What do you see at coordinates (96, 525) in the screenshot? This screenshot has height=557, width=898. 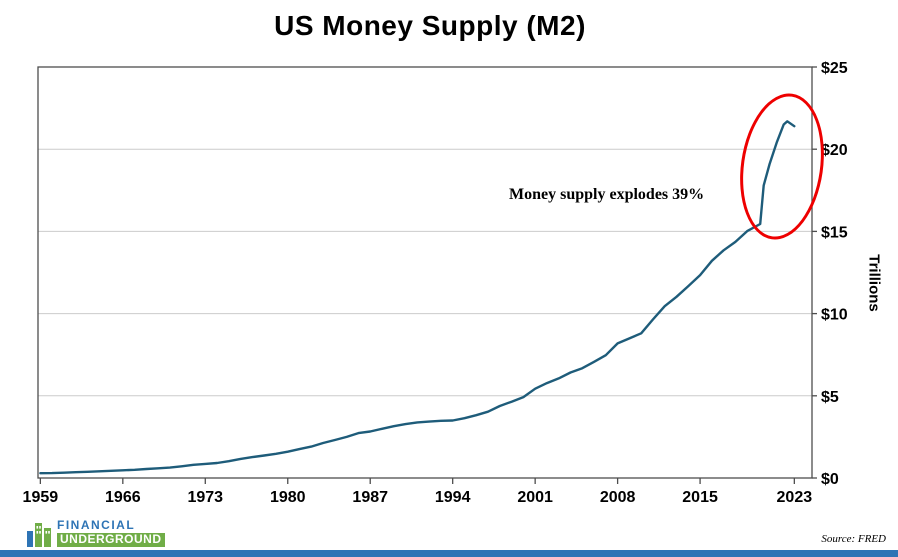 I see `logo-line-financial: FINANCIAL` at bounding box center [96, 525].